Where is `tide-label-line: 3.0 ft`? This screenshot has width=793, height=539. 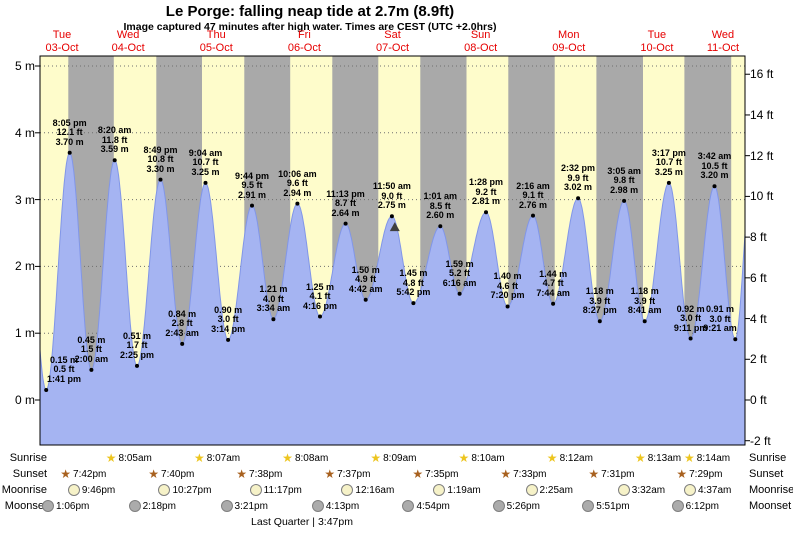
tide-label-line: 3.0 ft is located at coordinates (720, 318).